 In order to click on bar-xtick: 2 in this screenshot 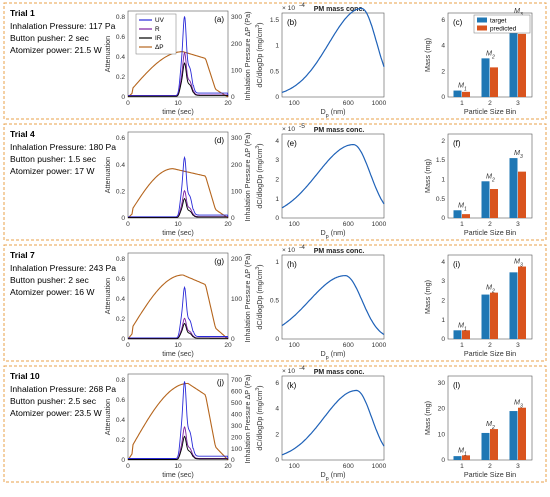, I will do `click(490, 345)`.